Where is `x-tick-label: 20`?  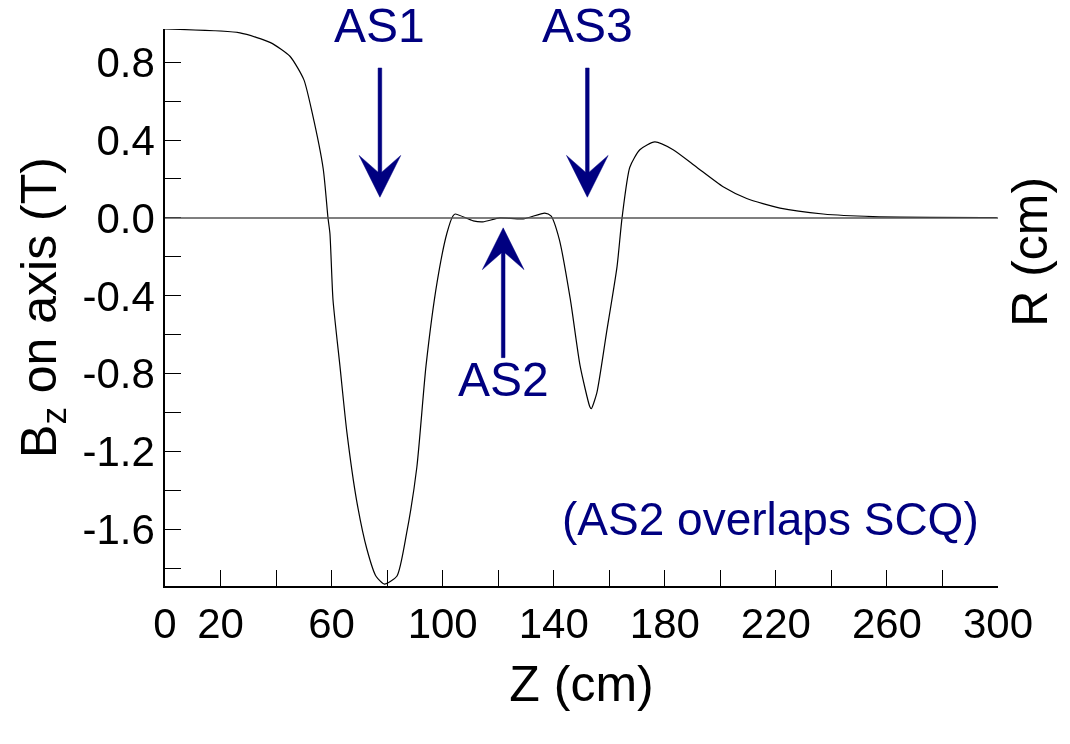 x-tick-label: 20 is located at coordinates (220, 624).